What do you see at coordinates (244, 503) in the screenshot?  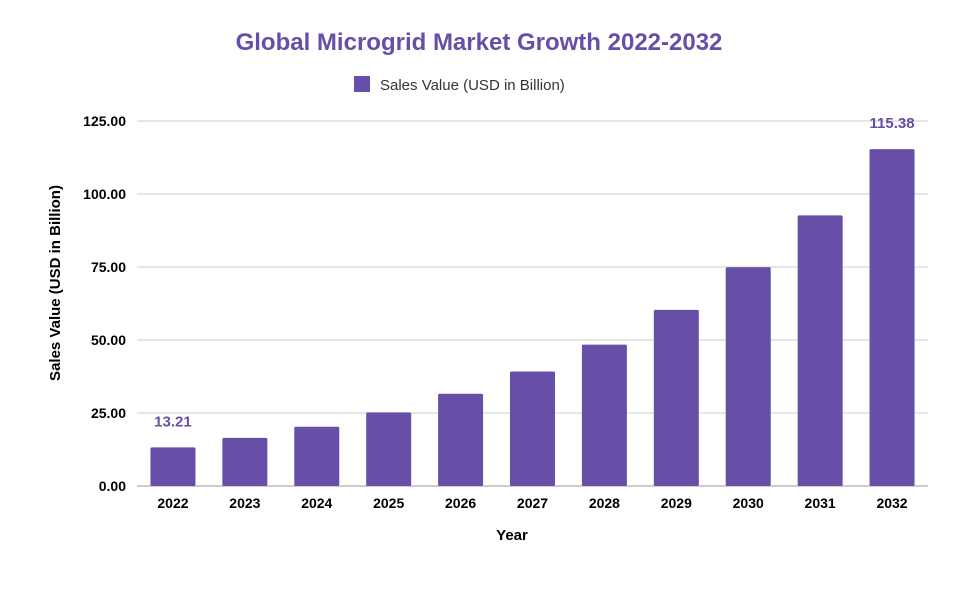 I see `x-tick-label: 2023` at bounding box center [244, 503].